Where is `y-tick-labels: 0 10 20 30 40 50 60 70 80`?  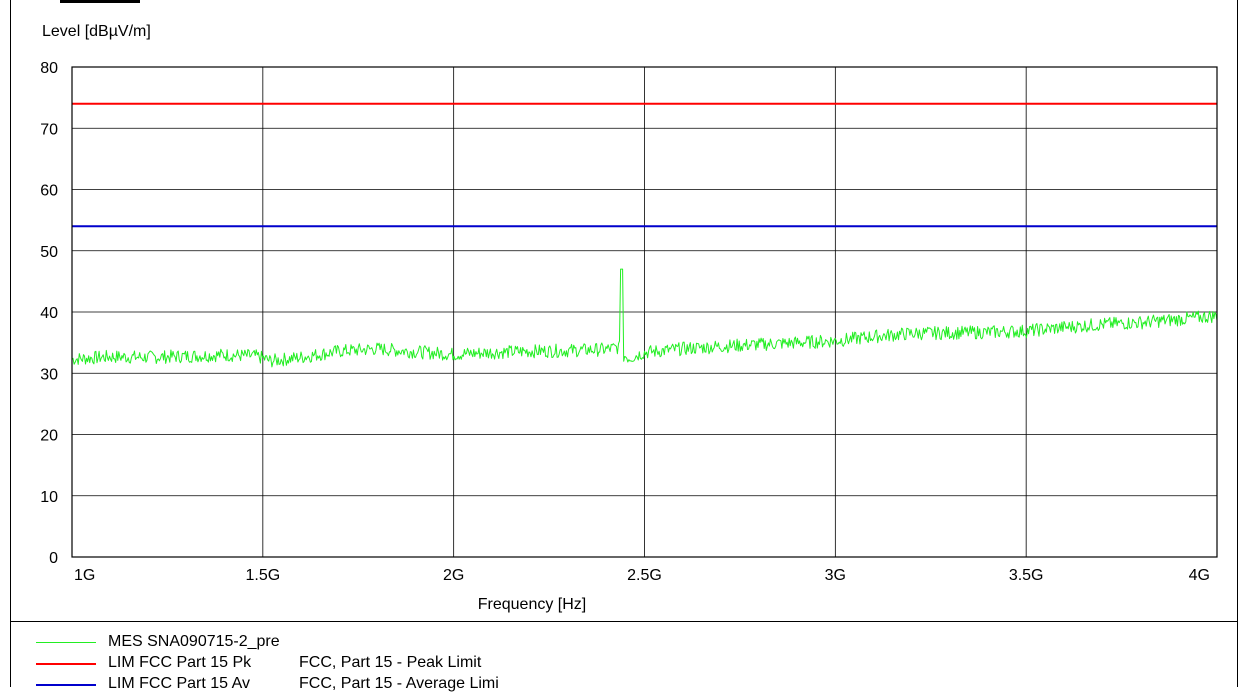
y-tick-labels: 0 10 20 30 40 50 60 70 80 is located at coordinates (49, 313).